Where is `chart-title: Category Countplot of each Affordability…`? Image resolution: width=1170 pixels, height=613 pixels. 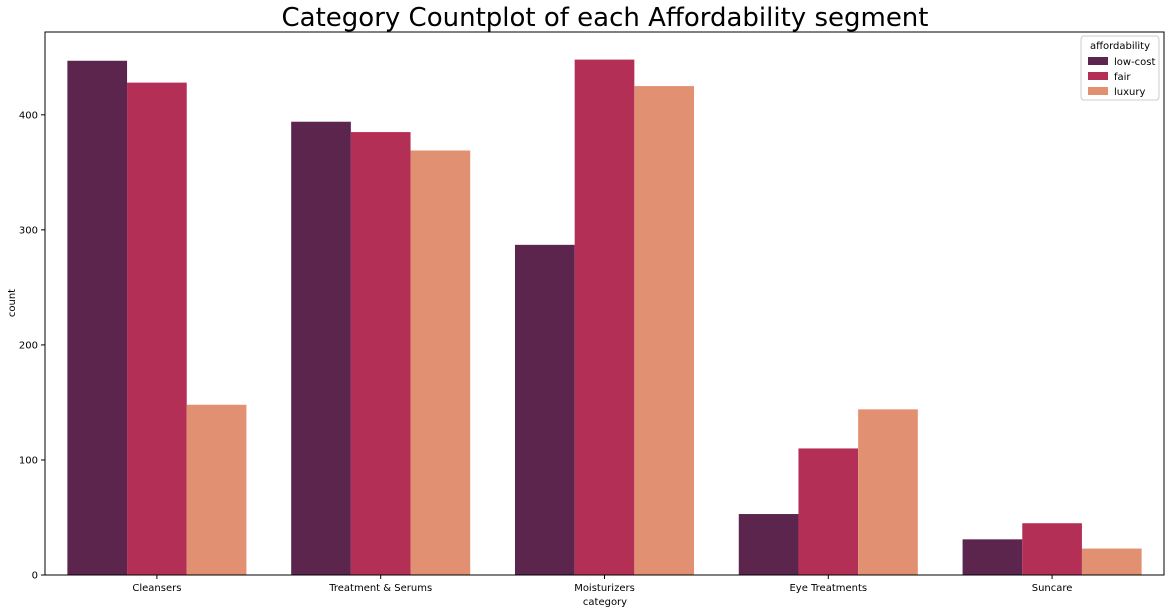
chart-title: Category Countplot of each Affordability… is located at coordinates (605, 18).